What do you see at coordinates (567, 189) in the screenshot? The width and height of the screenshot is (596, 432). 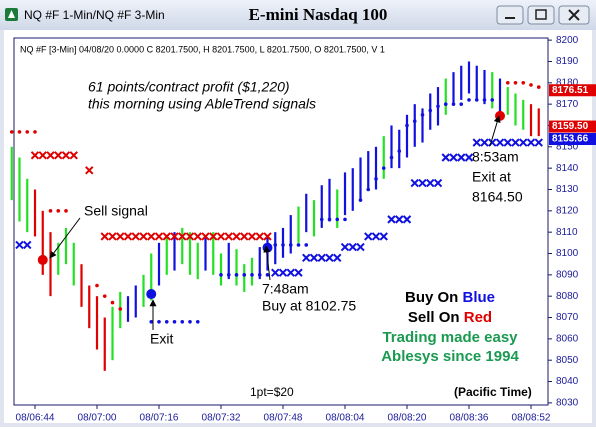 I see `y-tick-label: 8130` at bounding box center [567, 189].